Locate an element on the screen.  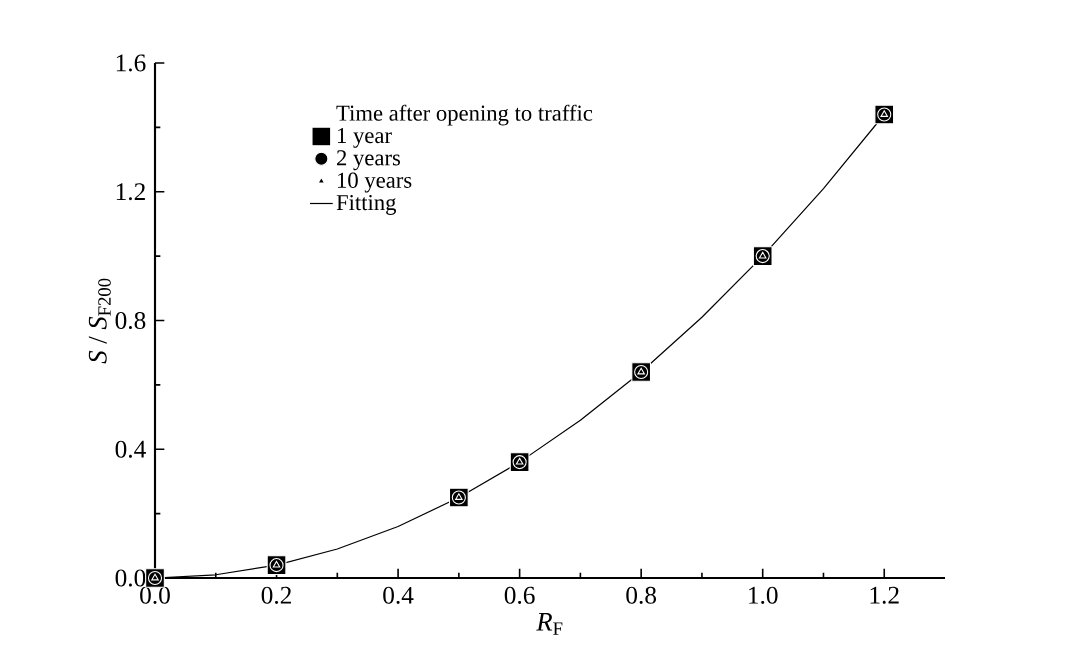
legend-label: 1 year is located at coordinates (364, 137).